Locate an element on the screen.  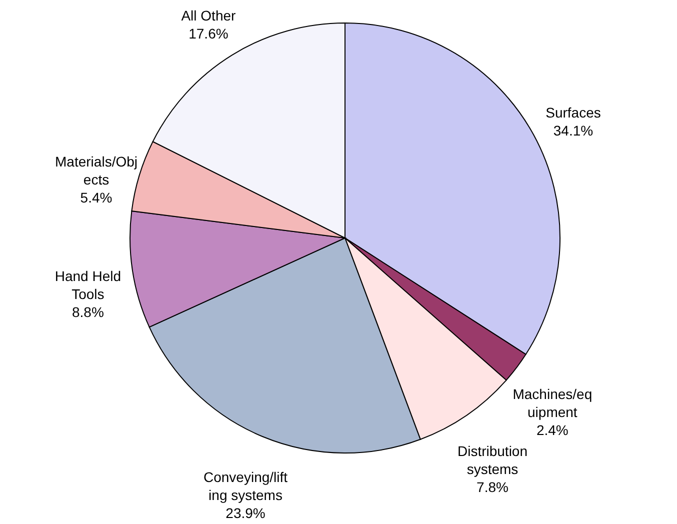
data-label: 7.8% is located at coordinates (492, 487).